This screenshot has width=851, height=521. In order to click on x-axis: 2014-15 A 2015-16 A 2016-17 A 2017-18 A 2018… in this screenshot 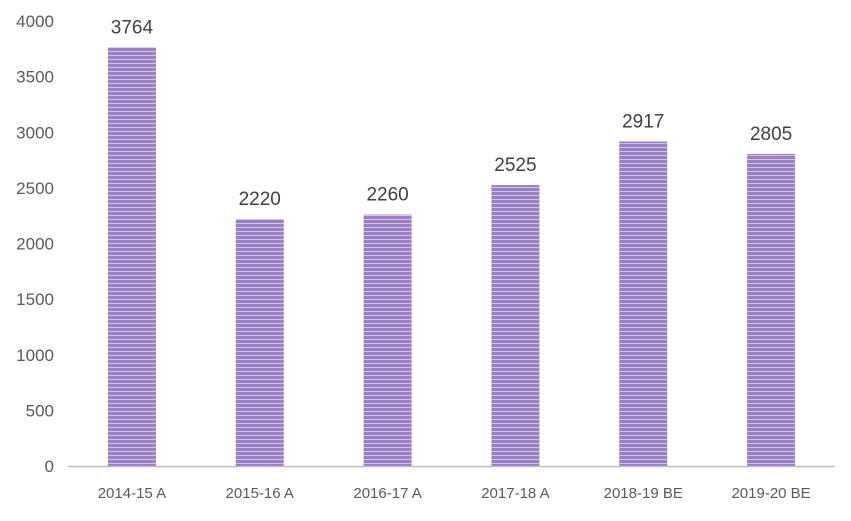, I will do `click(454, 493)`.